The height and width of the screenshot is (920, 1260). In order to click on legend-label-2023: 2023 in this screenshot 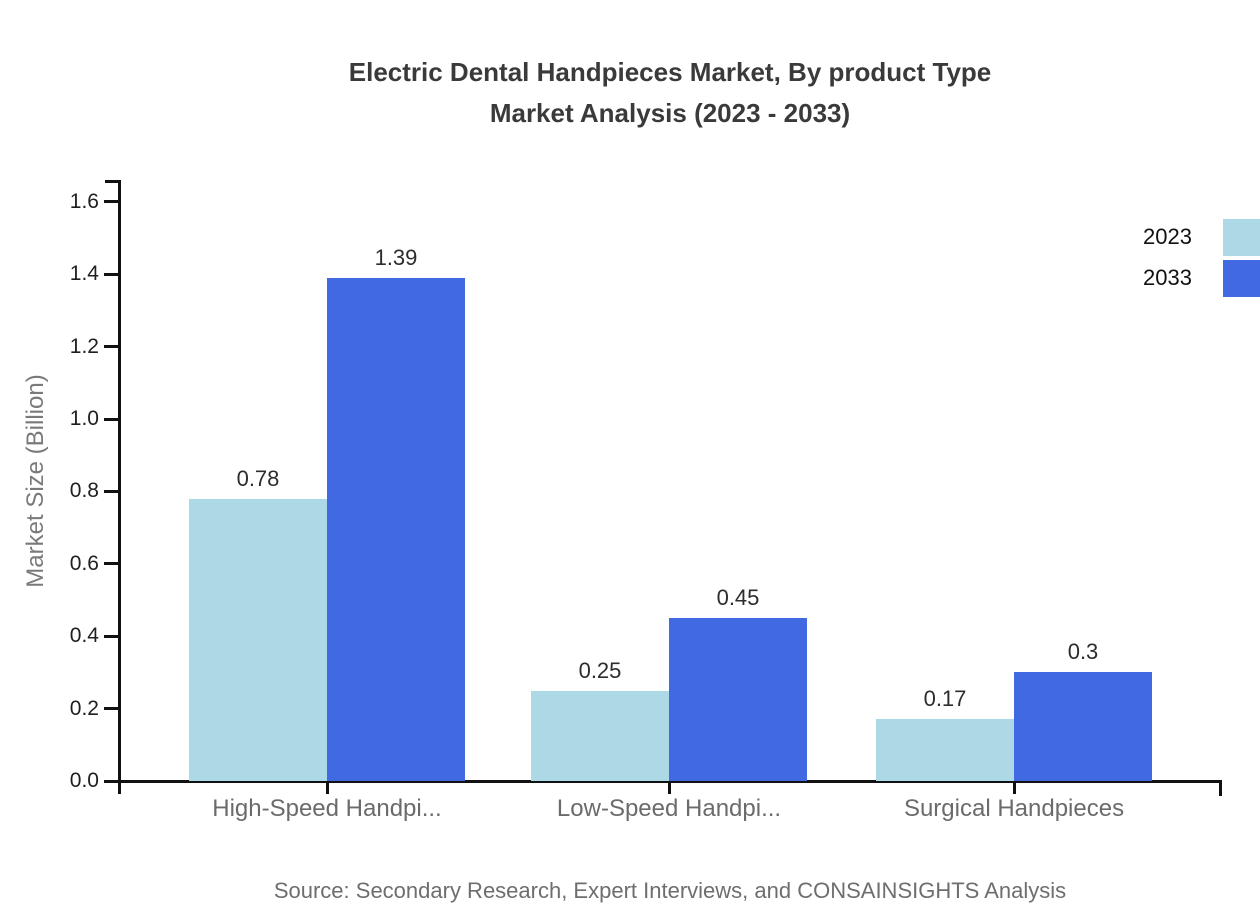, I will do `click(1167, 236)`.